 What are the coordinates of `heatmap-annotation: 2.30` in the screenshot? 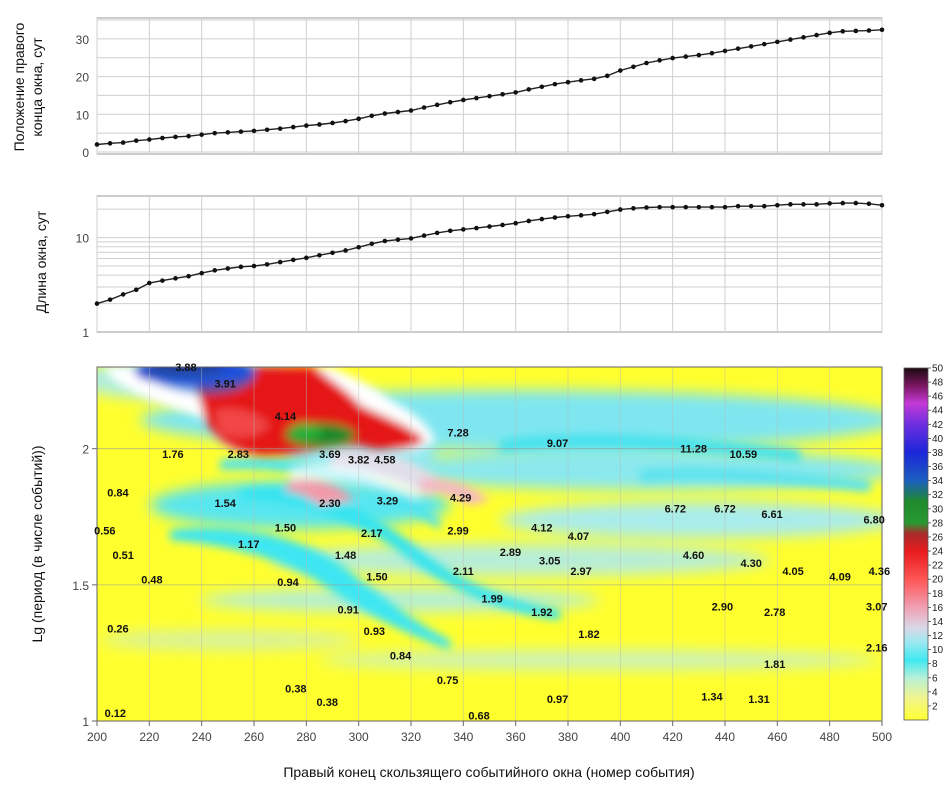 It's located at (329, 504).